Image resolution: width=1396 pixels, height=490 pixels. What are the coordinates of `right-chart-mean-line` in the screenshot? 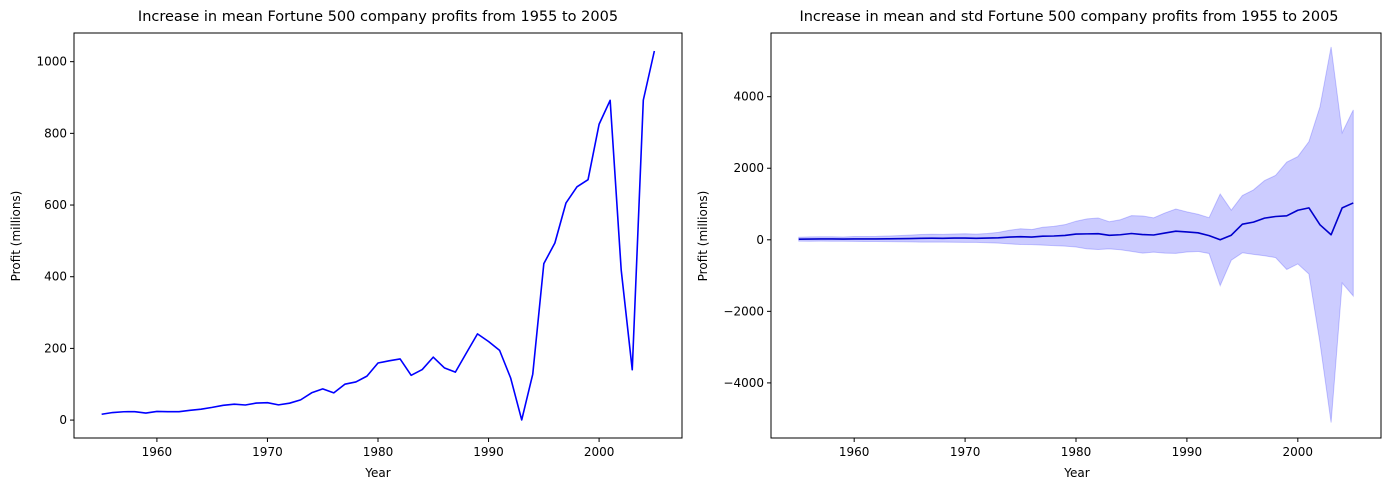 It's located at (1076, 221).